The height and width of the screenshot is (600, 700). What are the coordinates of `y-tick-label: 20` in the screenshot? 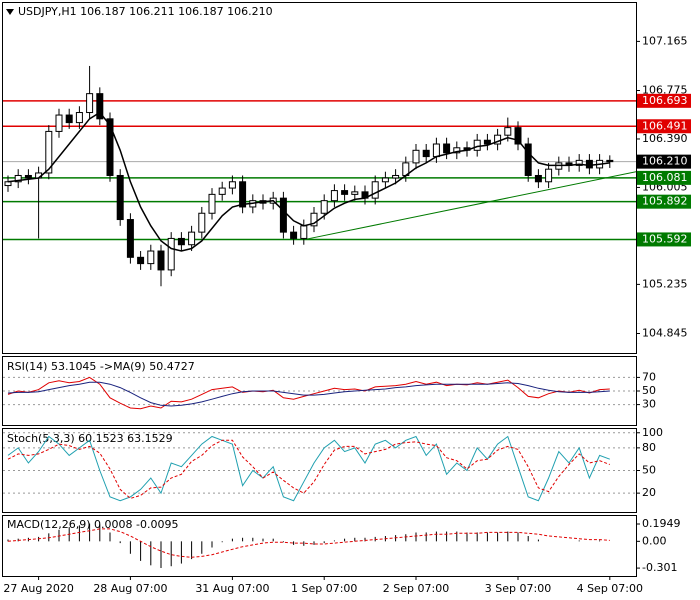 It's located at (649, 492).